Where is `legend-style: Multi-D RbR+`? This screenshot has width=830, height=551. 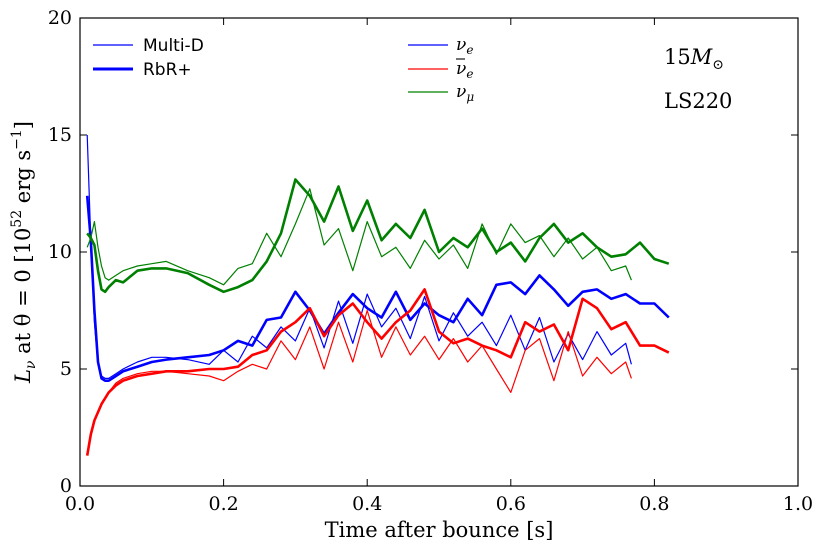
legend-style: Multi-D RbR+ is located at coordinates (148, 58).